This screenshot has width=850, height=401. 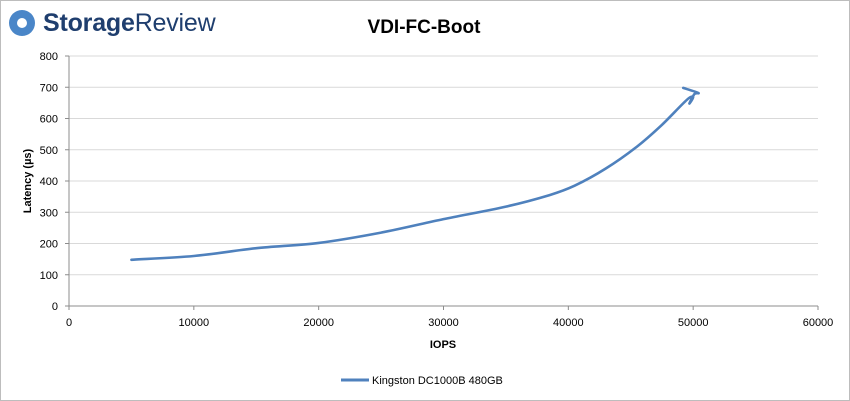 What do you see at coordinates (818, 323) in the screenshot?
I see `x-tick-label-60000: 60000` at bounding box center [818, 323].